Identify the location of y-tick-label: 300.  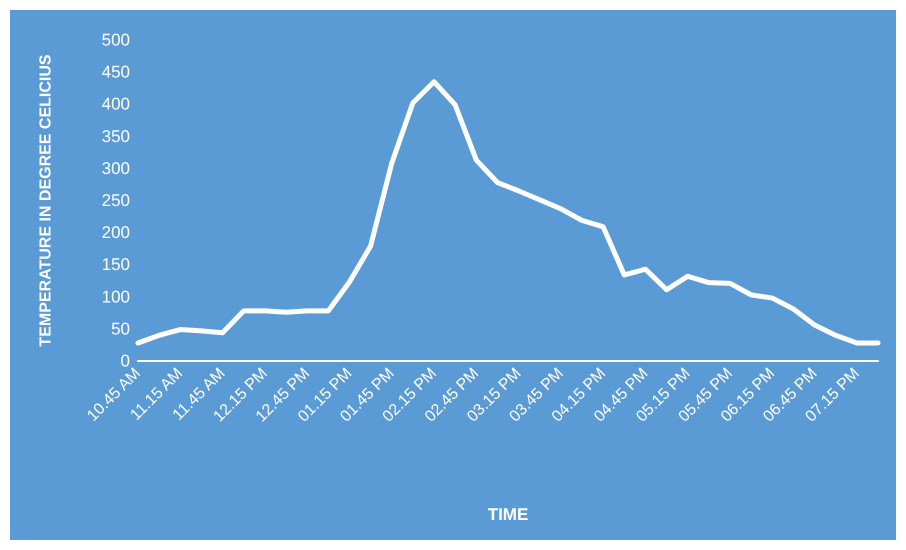
(116, 168).